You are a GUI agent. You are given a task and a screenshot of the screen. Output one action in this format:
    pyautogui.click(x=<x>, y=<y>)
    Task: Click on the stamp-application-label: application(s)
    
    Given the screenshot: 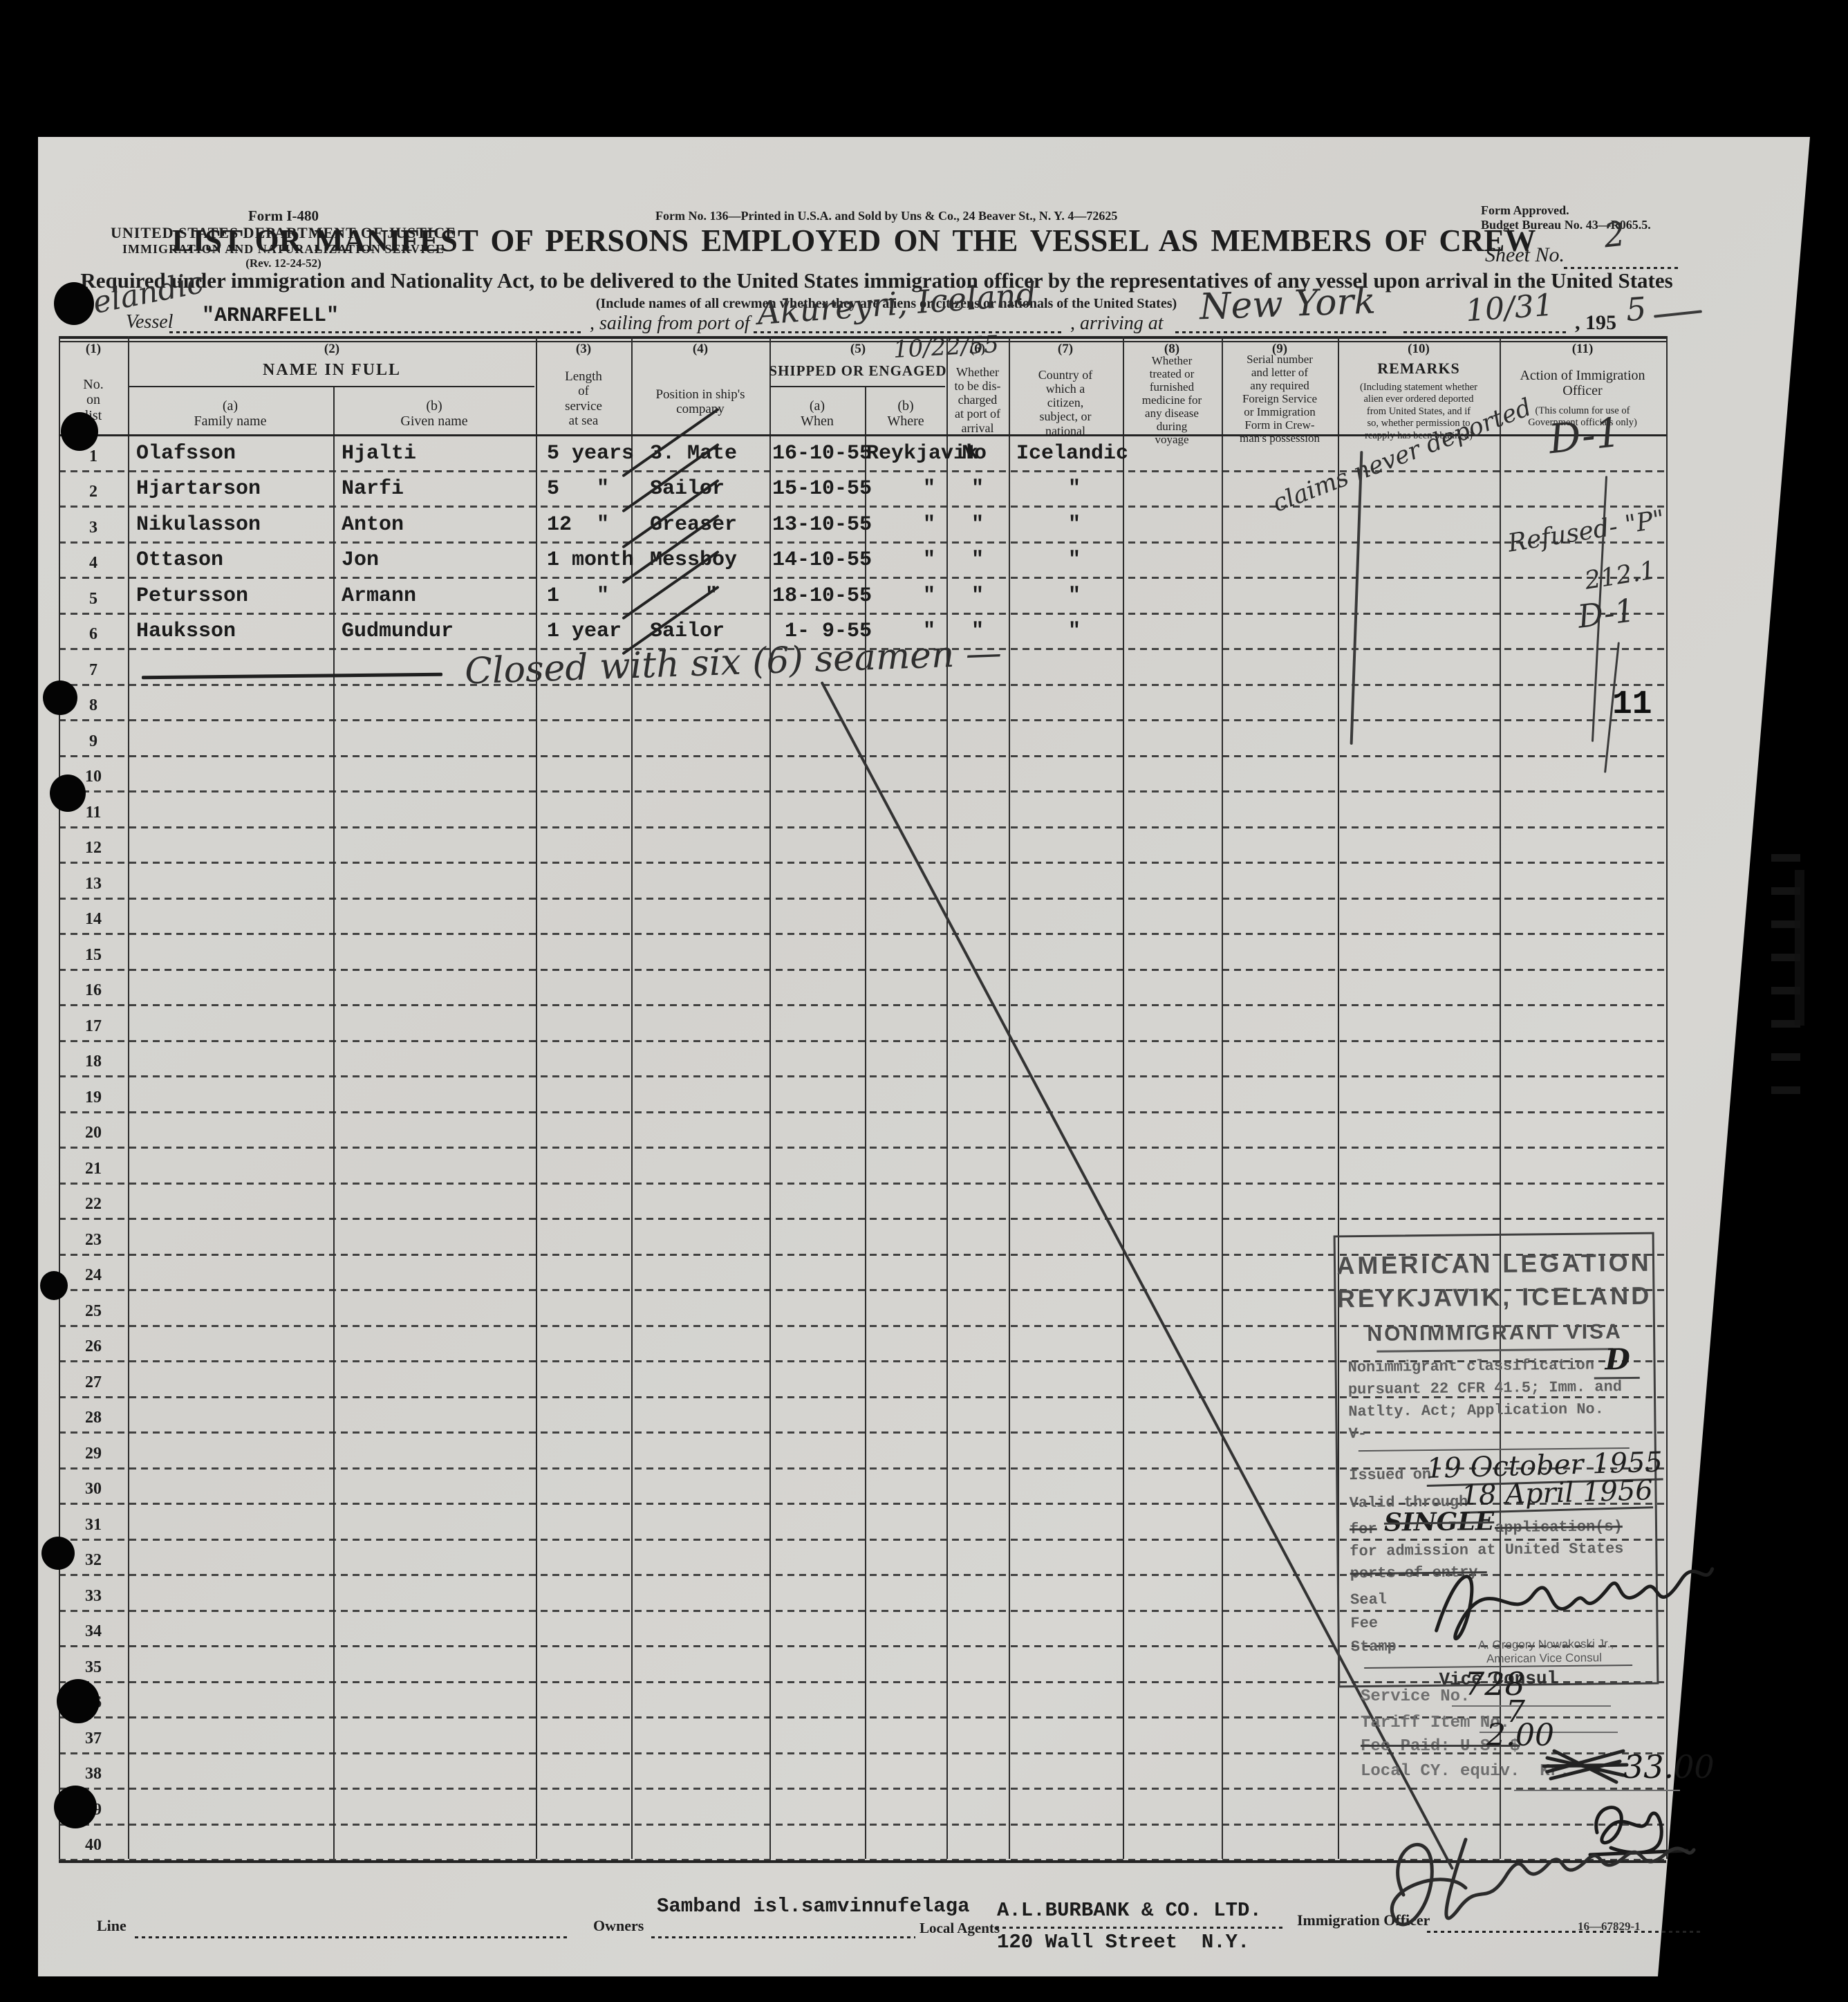 What is the action you would take?
    pyautogui.click(x=1558, y=1528)
    